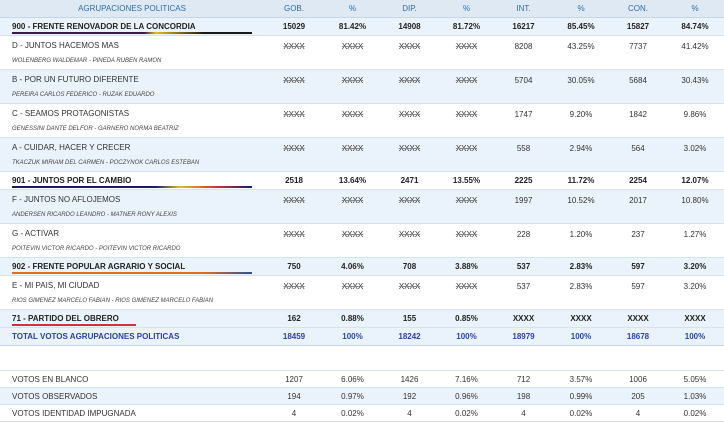 The width and height of the screenshot is (724, 422). I want to click on cell: 1.27%, so click(695, 234).